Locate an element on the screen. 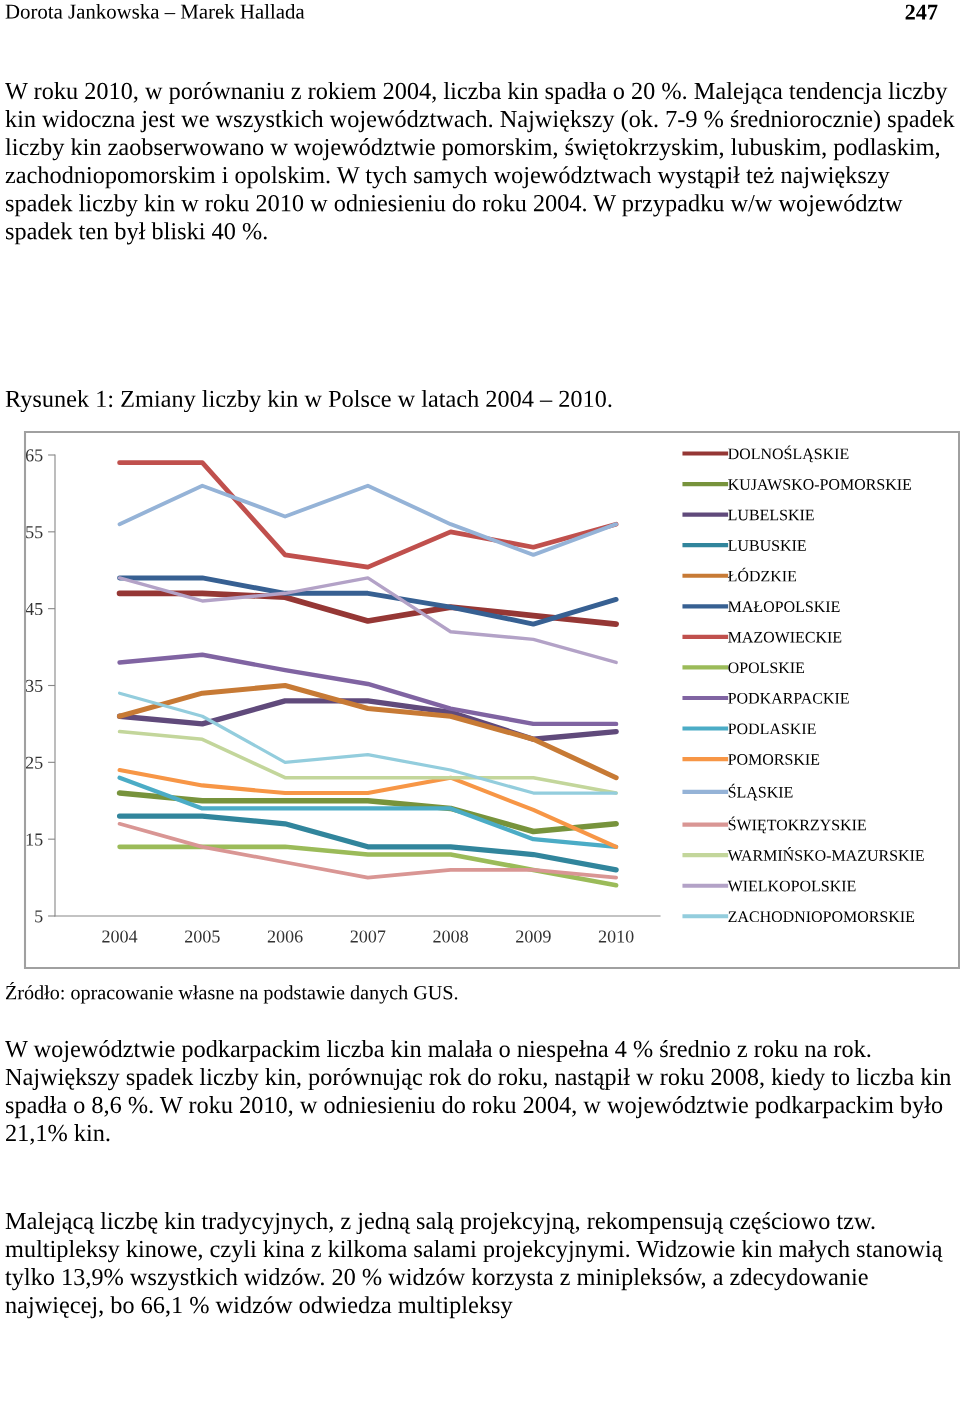 This screenshot has width=960, height=1418. legend-label: WIELKOPOLSKIE is located at coordinates (791, 886).